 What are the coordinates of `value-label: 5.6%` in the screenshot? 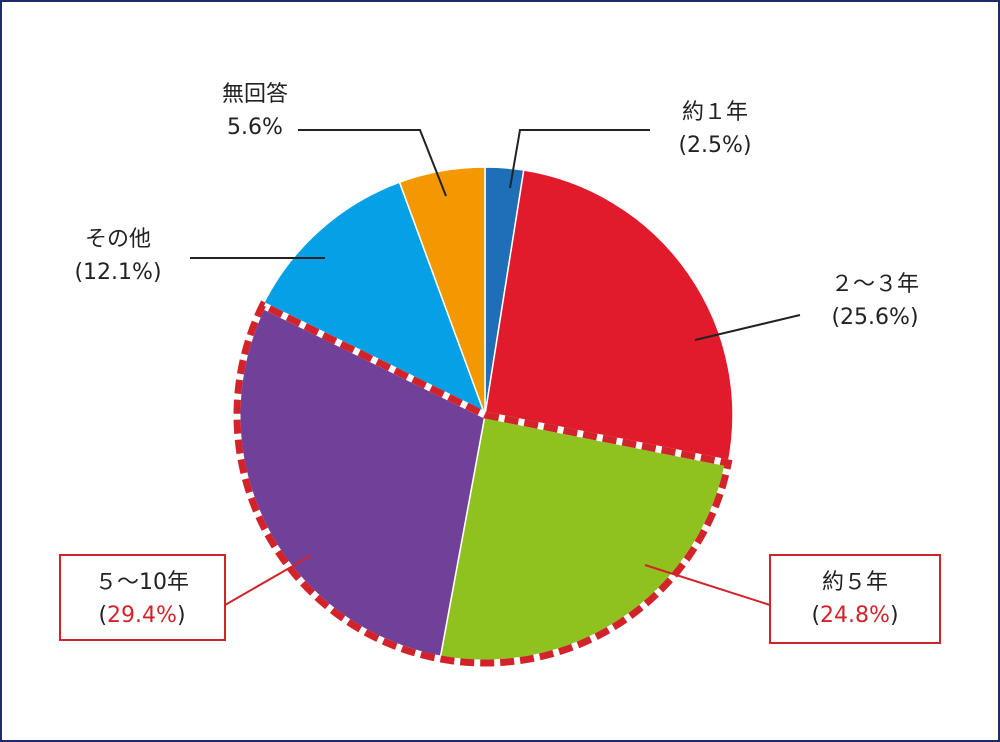 It's located at (255, 127).